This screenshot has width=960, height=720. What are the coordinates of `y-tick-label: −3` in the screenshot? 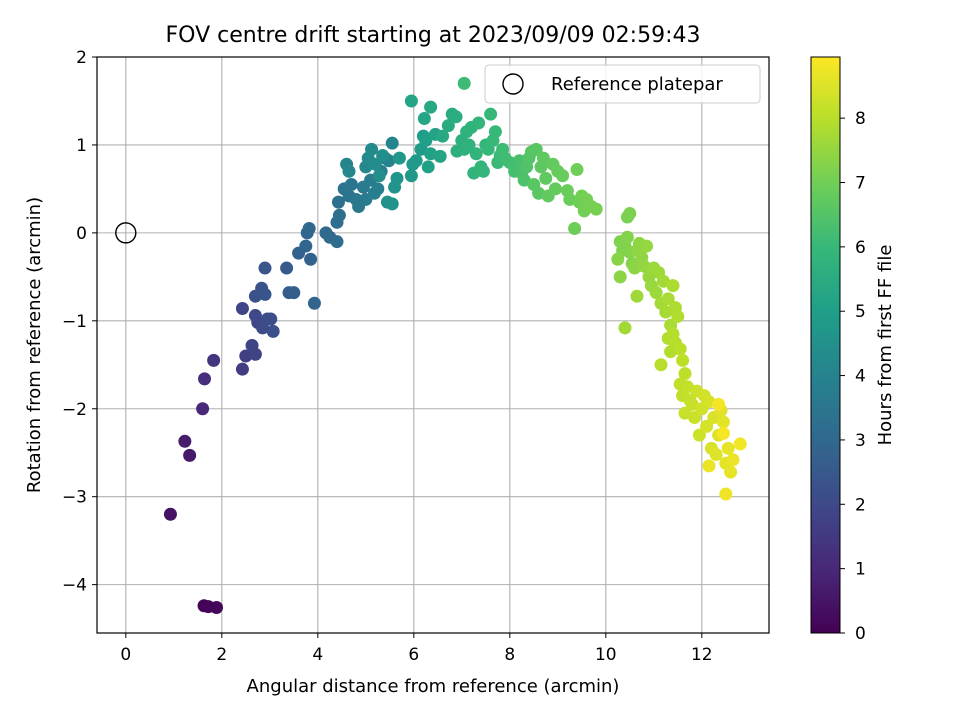 It's located at (74, 498).